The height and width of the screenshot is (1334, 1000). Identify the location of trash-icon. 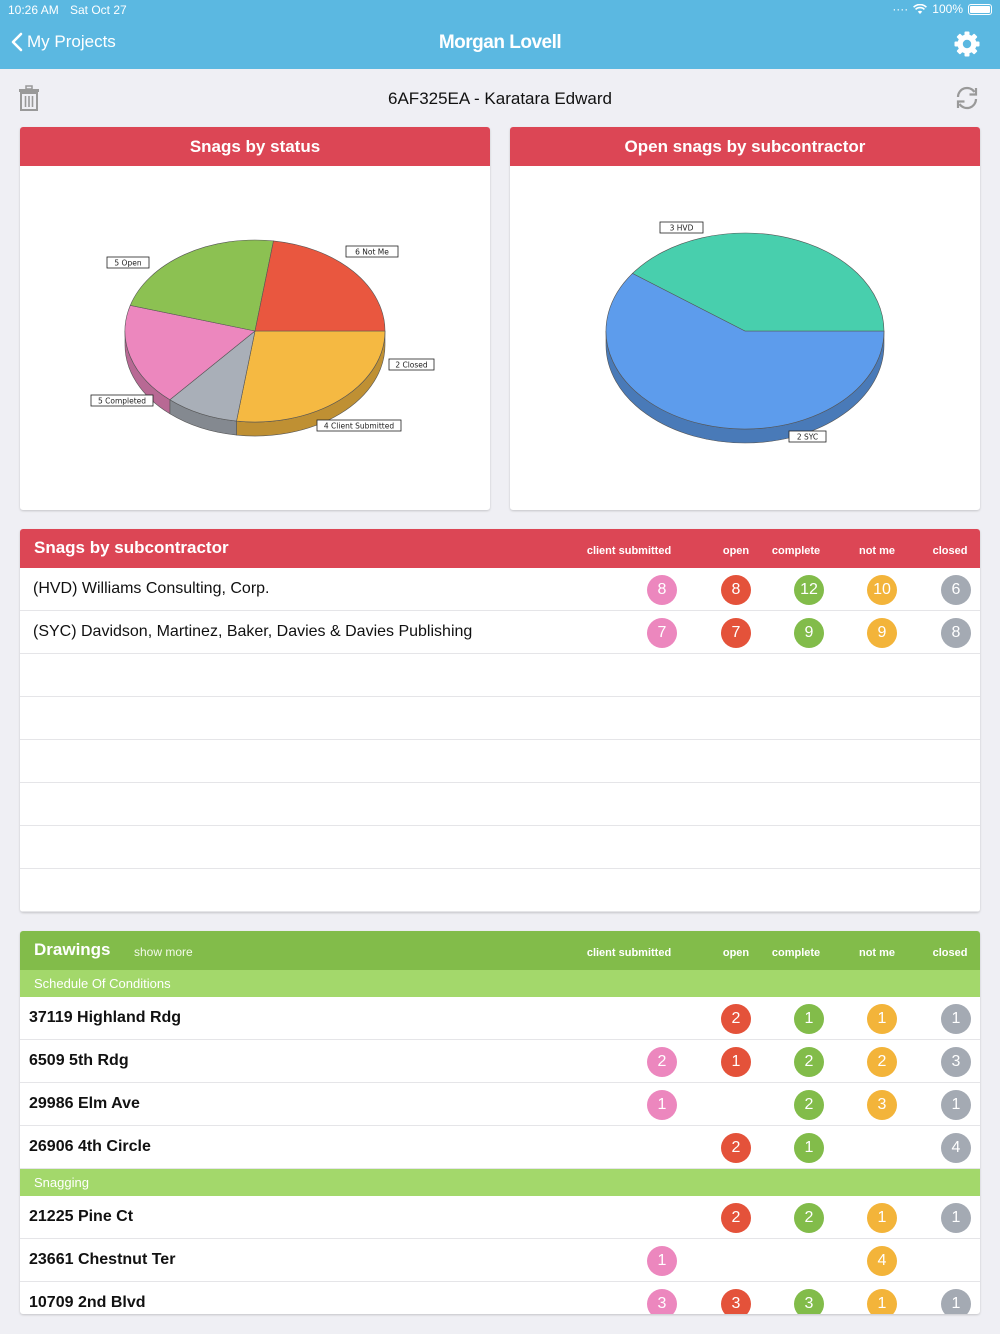
(29, 98).